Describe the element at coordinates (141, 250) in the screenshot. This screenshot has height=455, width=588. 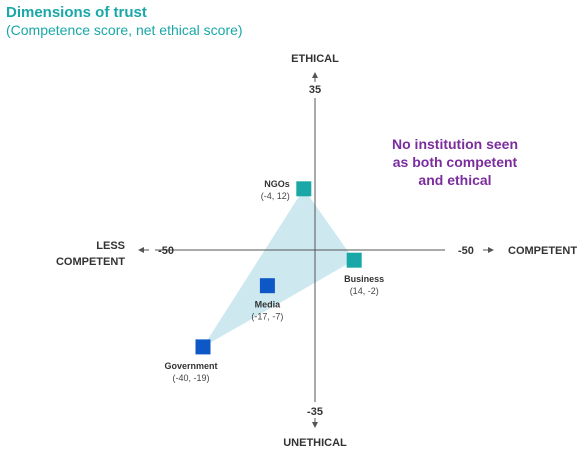
I see `arrow-left-icon` at that location.